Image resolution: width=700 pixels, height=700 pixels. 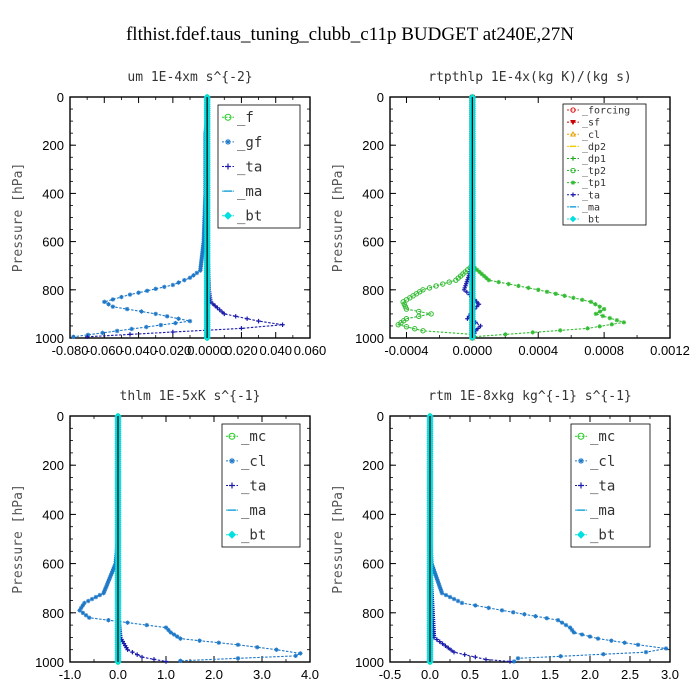 I want to click on series-ta, so click(x=142, y=538).